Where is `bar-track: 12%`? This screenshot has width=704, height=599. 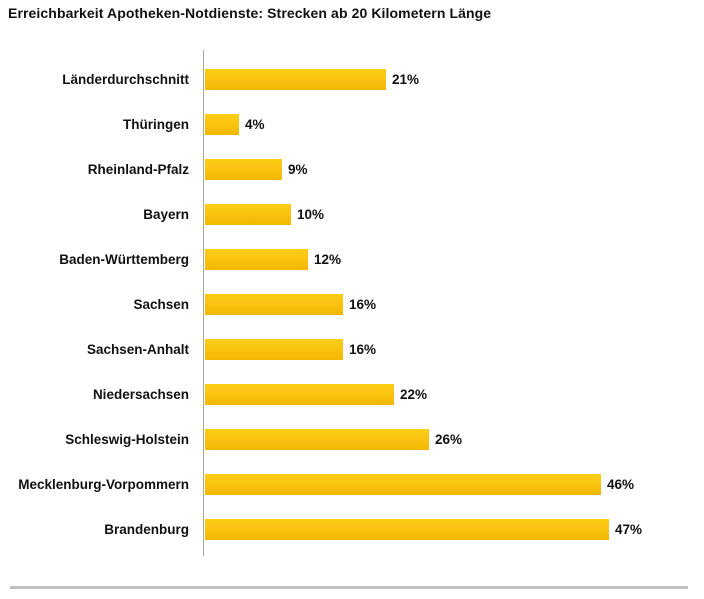 bar-track: 12% is located at coordinates (273, 259).